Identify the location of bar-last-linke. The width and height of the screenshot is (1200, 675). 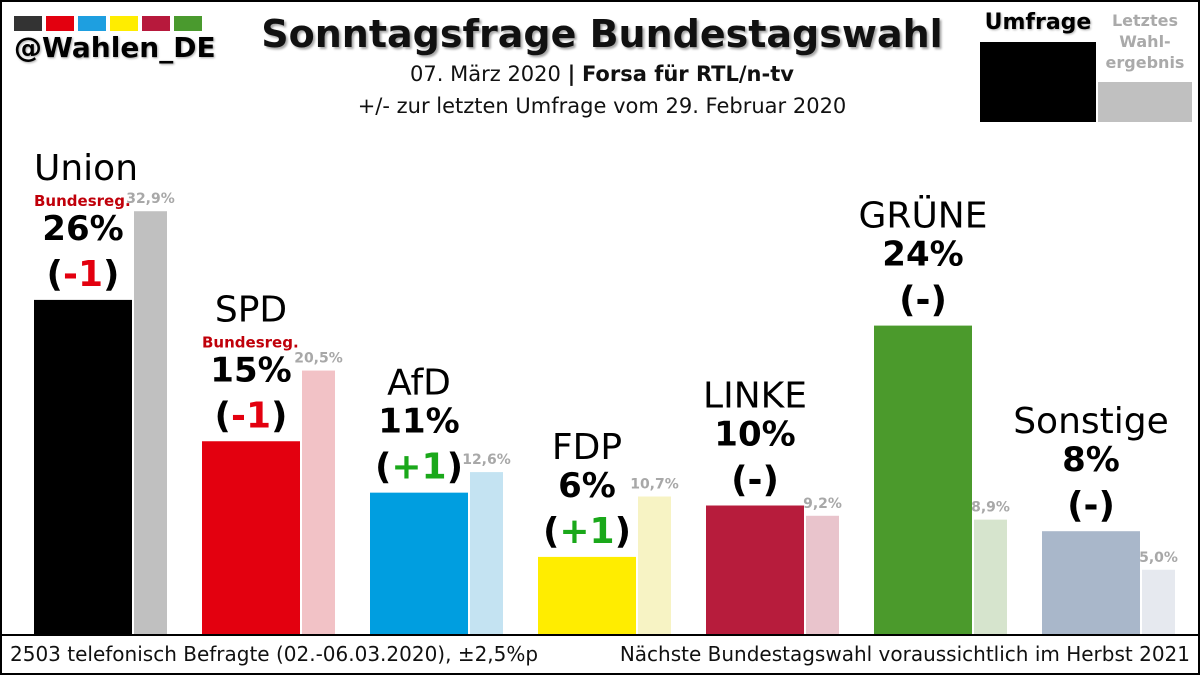
(822, 574).